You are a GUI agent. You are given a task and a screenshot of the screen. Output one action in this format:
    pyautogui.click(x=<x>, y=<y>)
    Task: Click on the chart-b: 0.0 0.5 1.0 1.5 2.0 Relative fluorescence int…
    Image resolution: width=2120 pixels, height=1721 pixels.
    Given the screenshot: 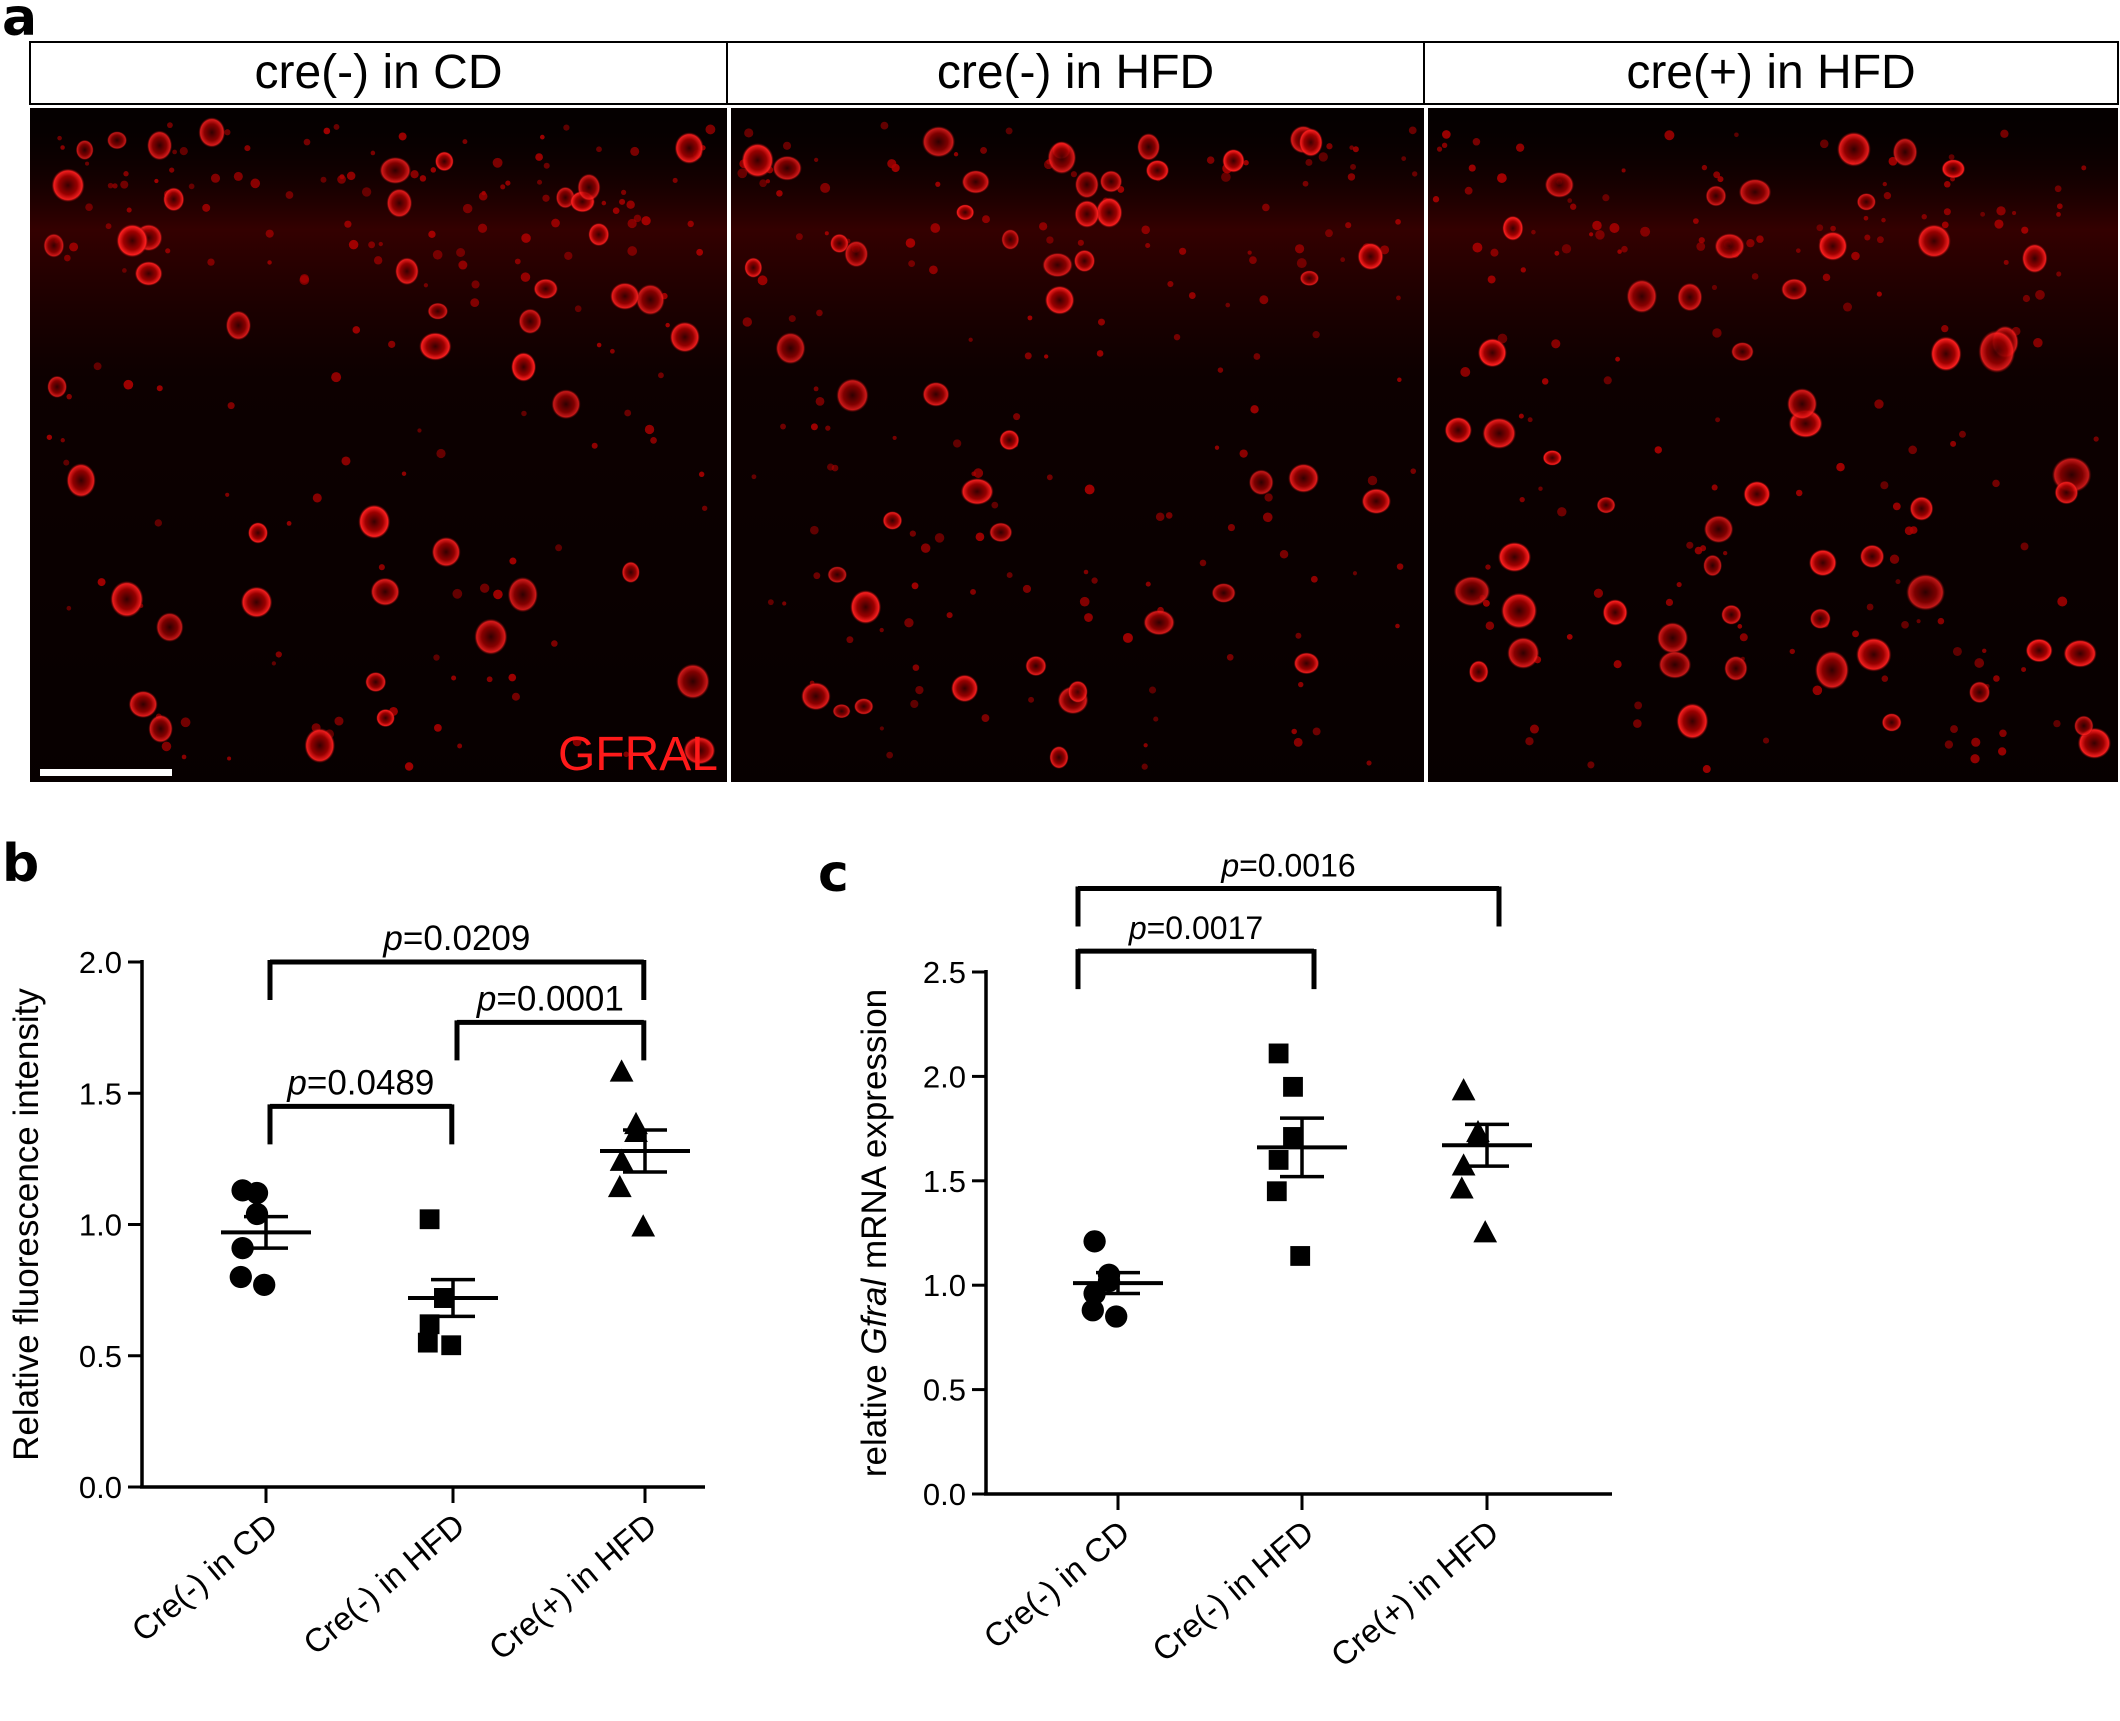 What is the action you would take?
    pyautogui.click(x=356, y=1293)
    